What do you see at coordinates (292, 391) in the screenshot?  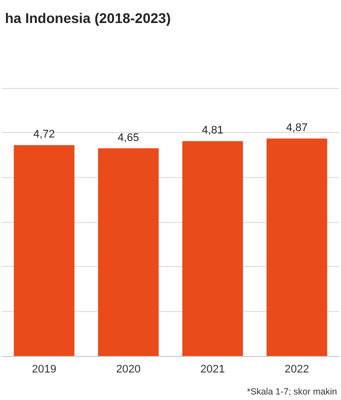 I see `text: *Skala 1-7; skor makin` at bounding box center [292, 391].